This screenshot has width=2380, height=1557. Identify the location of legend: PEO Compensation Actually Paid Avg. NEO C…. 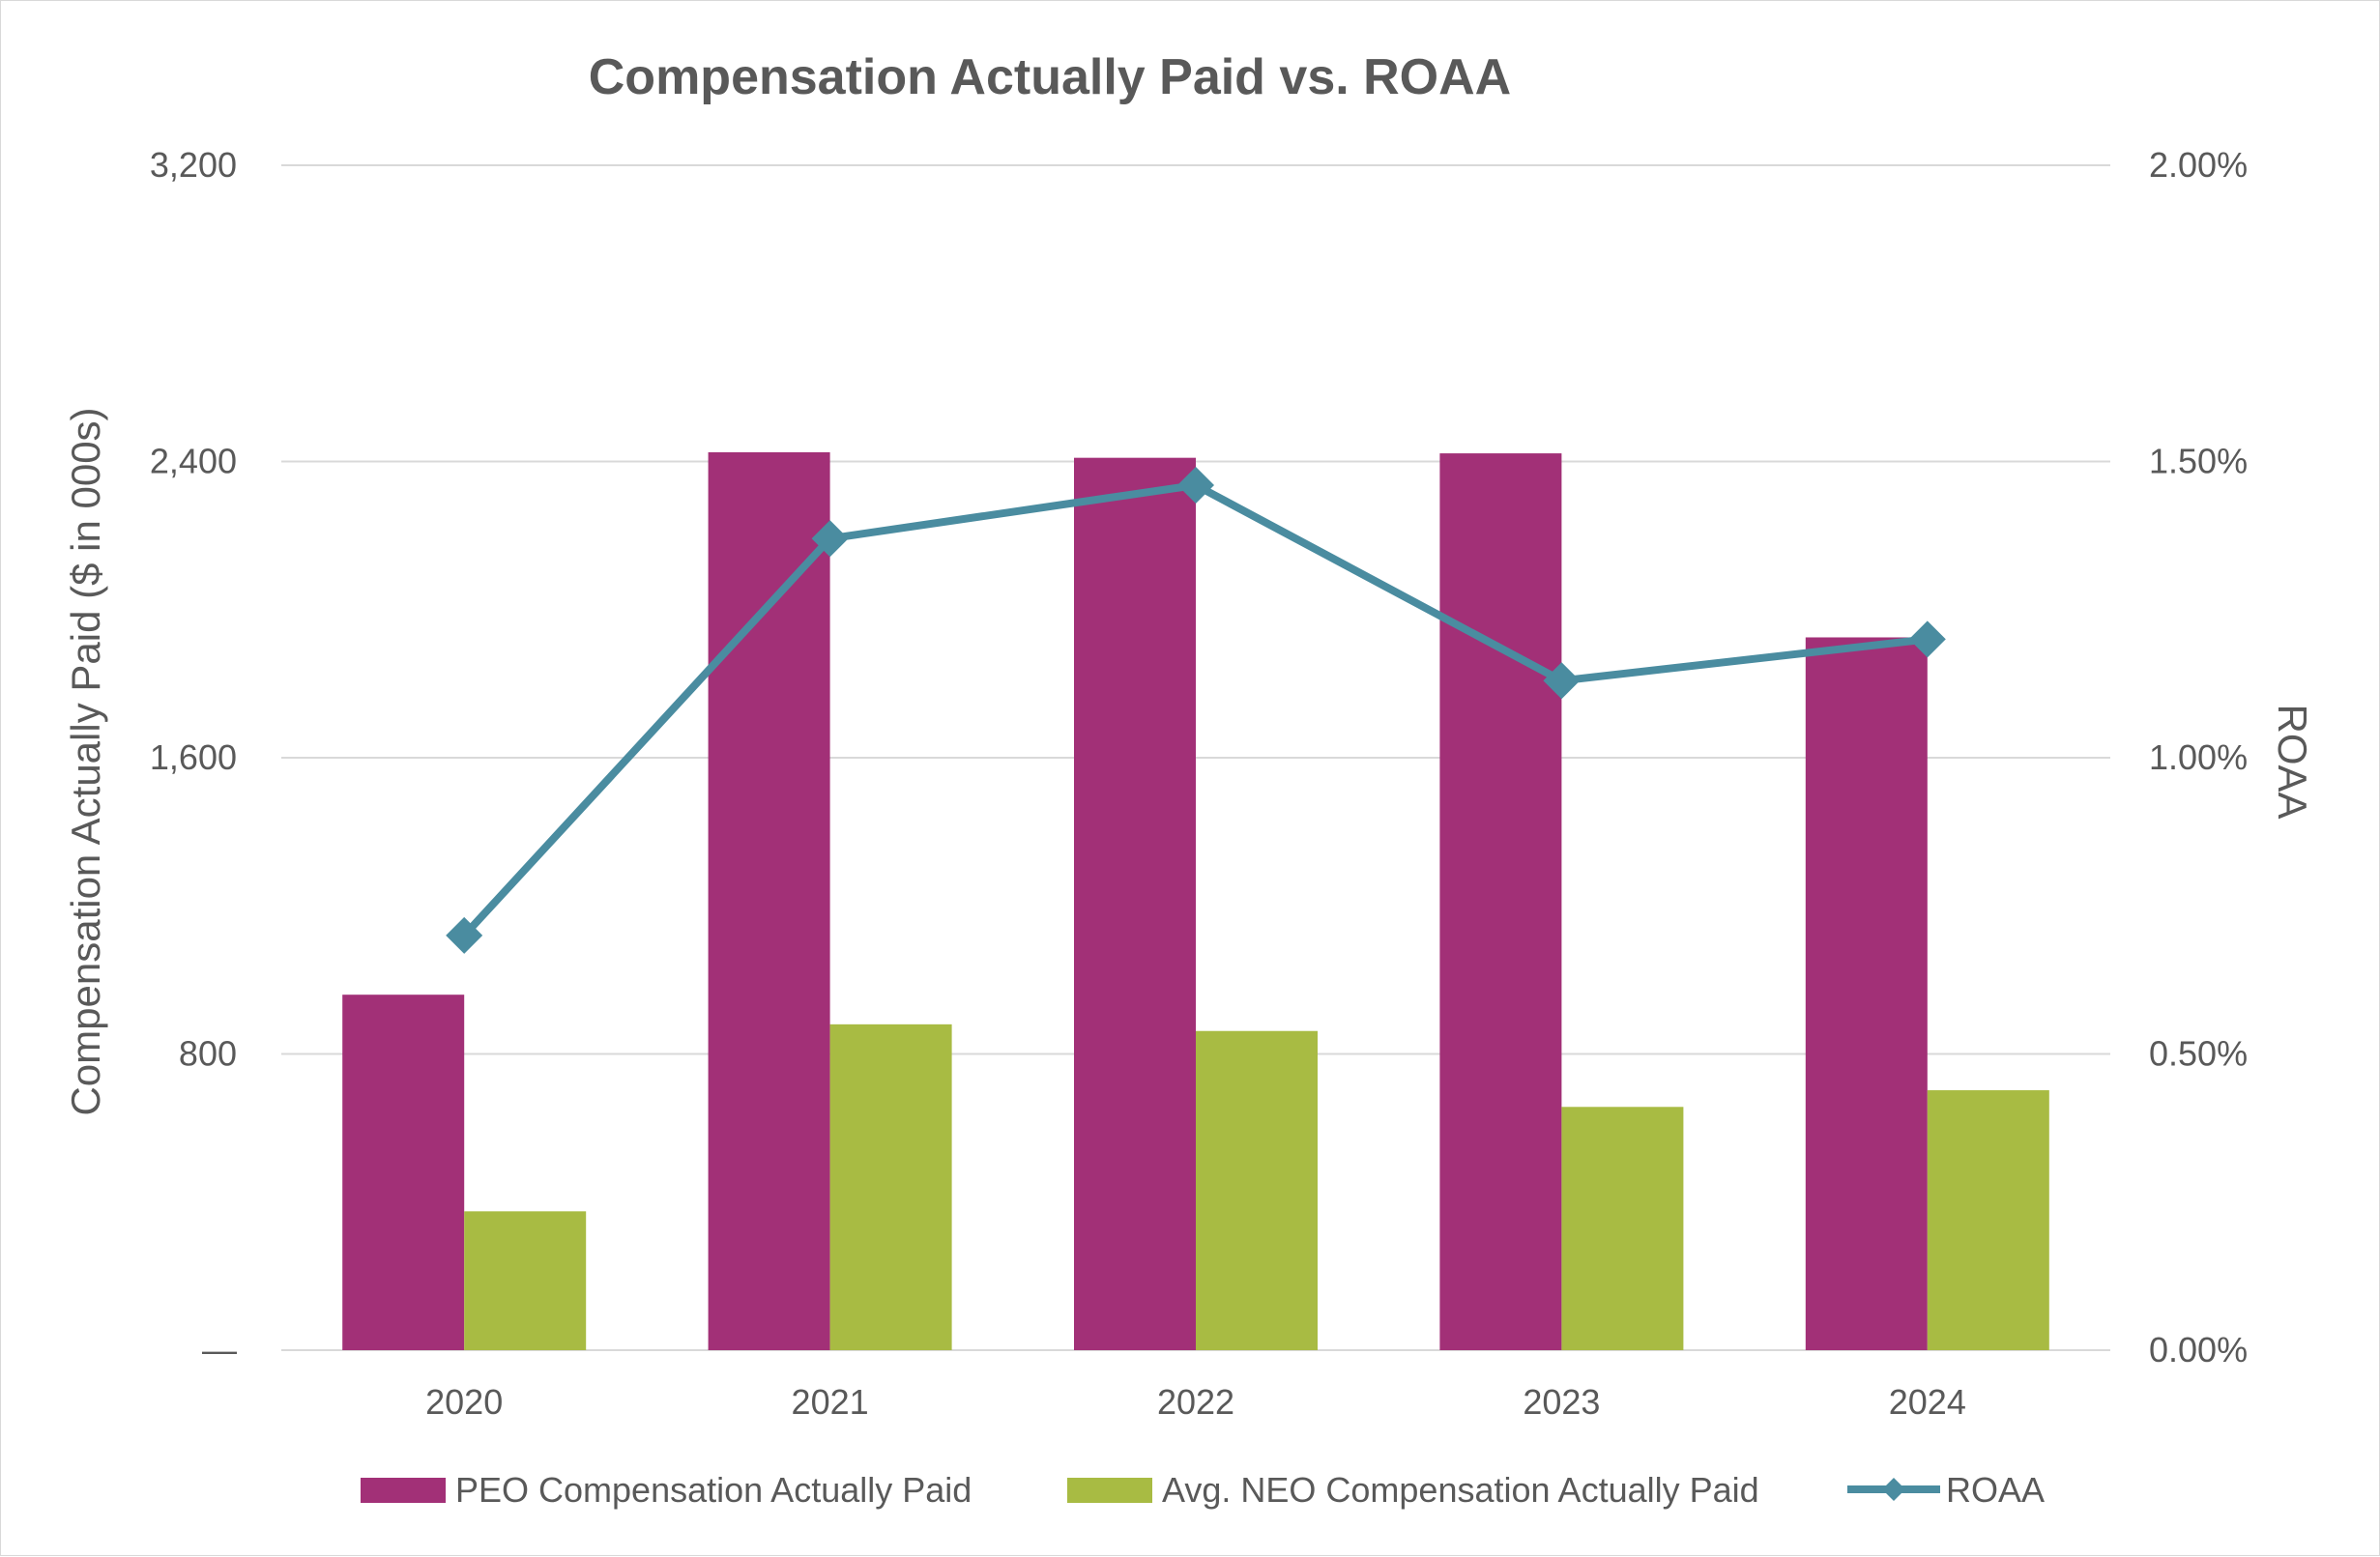
(1203, 1490).